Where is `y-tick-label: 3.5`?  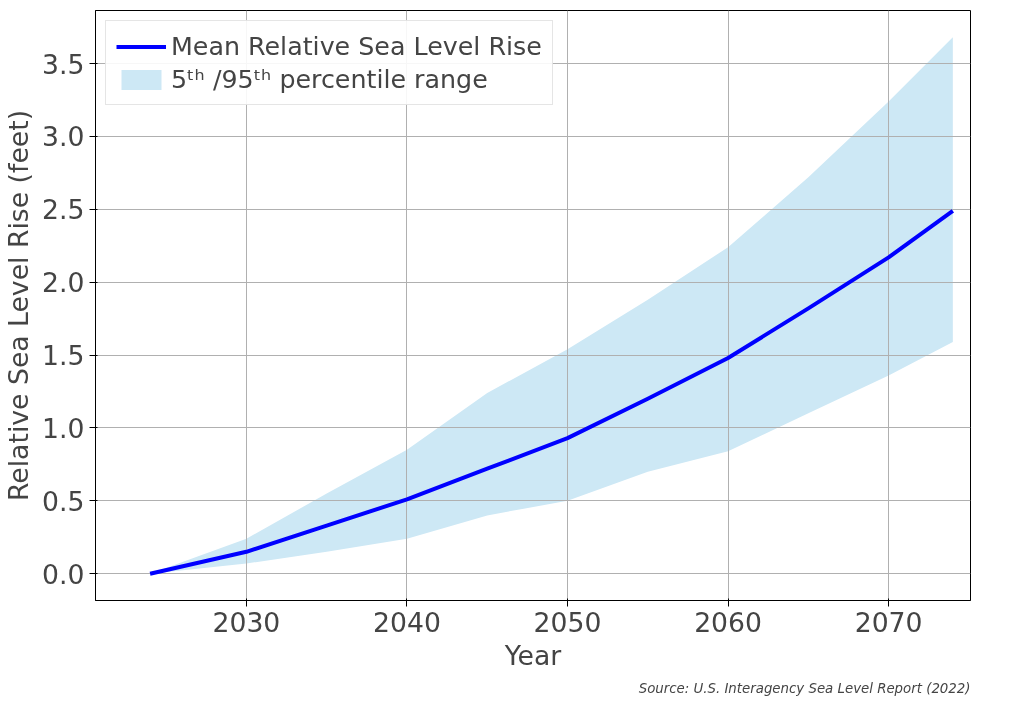
y-tick-label: 3.5 is located at coordinates (63, 64).